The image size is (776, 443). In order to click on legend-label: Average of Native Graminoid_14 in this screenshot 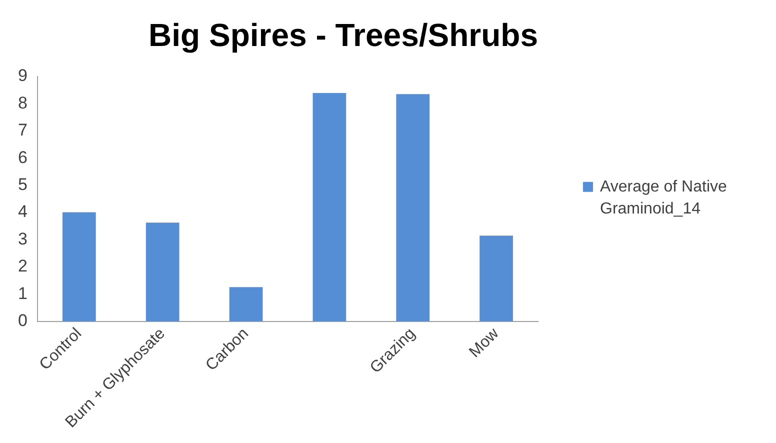, I will do `click(663, 198)`.